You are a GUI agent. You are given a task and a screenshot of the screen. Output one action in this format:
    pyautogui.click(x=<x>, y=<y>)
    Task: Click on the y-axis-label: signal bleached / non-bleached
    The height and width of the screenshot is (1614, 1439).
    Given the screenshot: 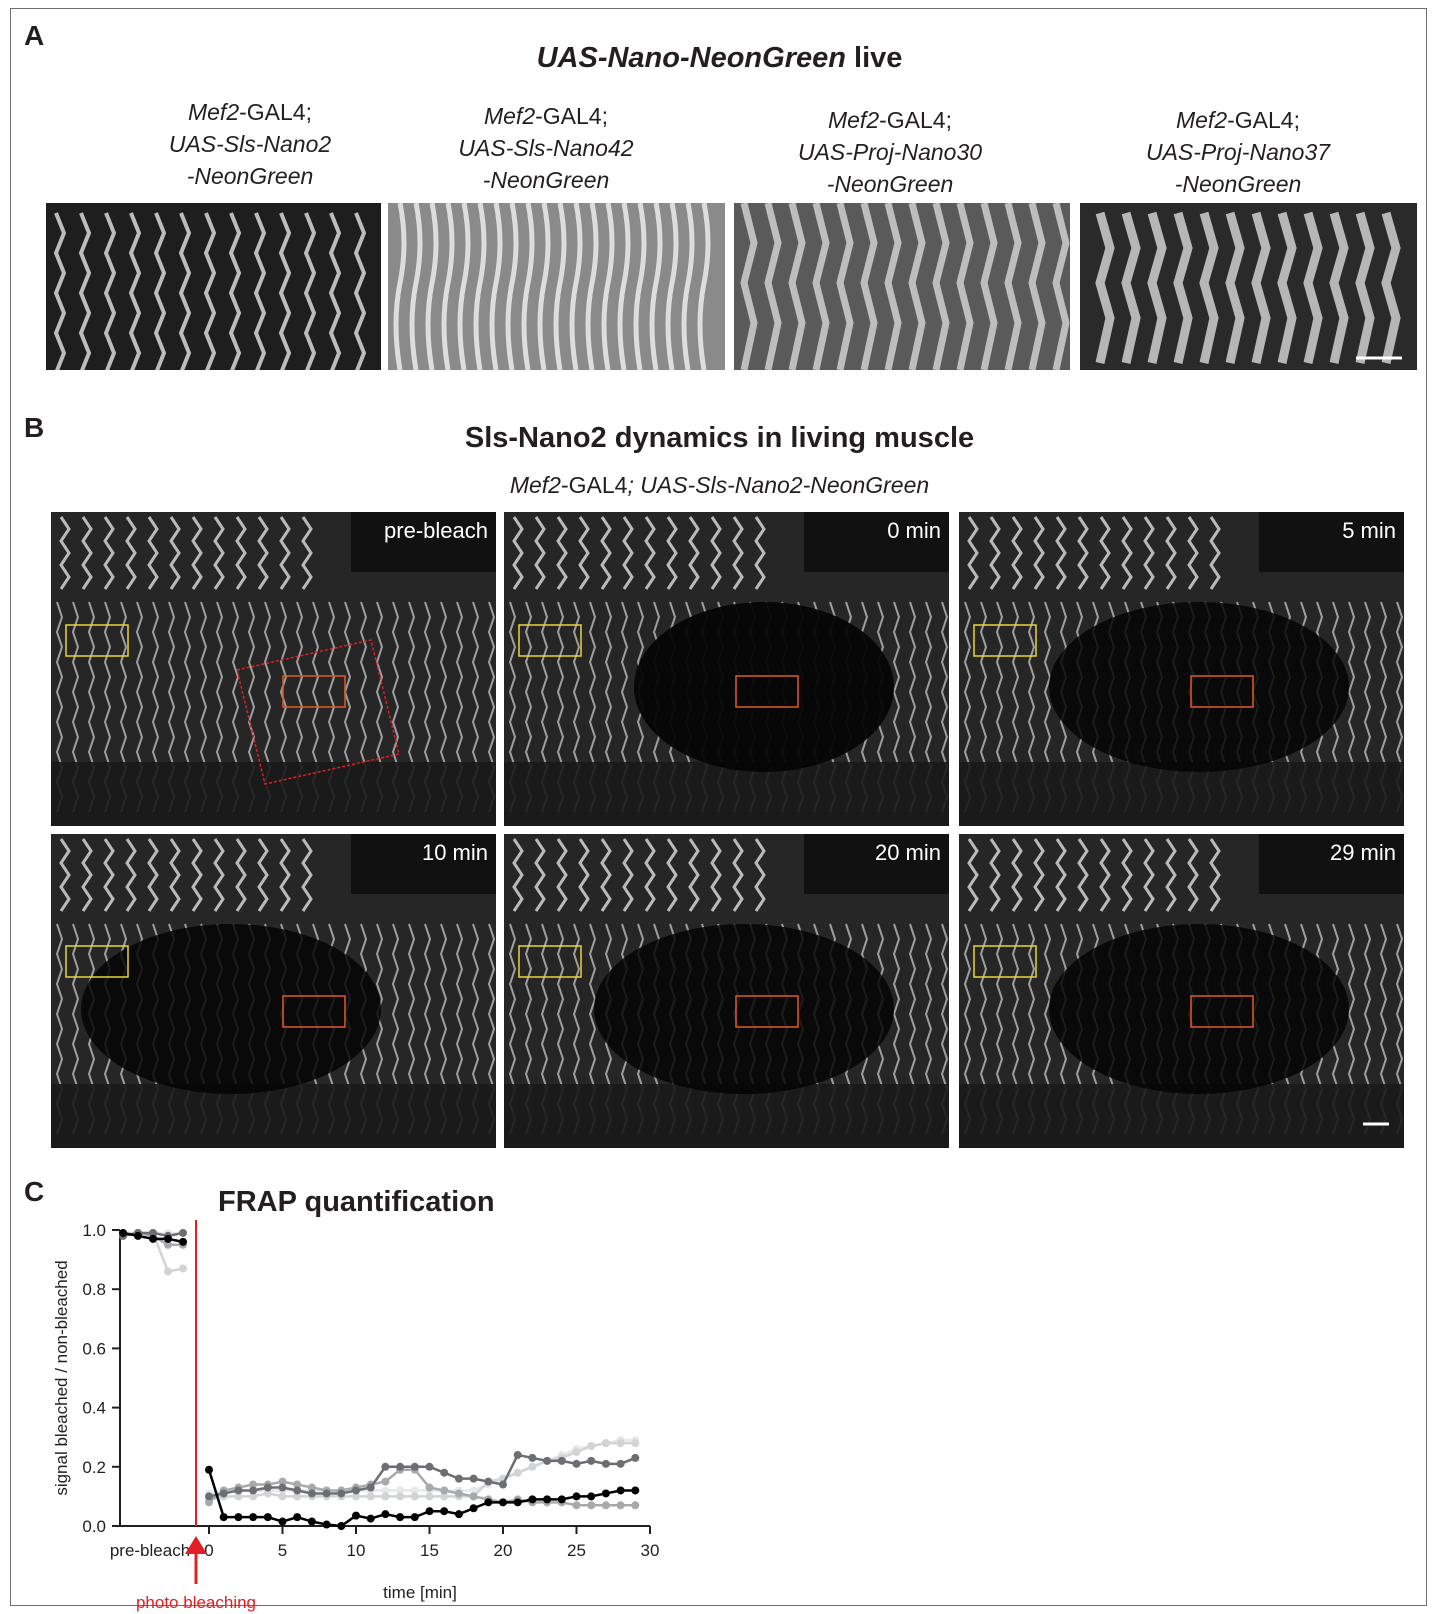 What is the action you would take?
    pyautogui.click(x=61, y=1377)
    